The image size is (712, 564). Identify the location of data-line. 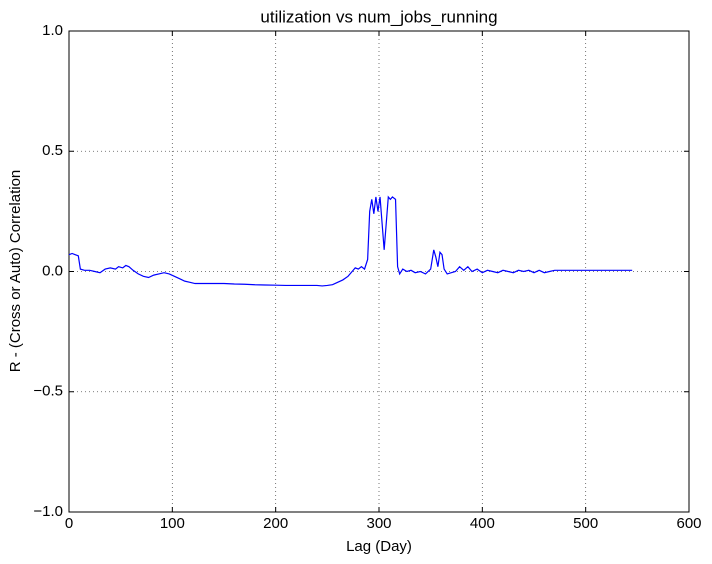
(350, 241).